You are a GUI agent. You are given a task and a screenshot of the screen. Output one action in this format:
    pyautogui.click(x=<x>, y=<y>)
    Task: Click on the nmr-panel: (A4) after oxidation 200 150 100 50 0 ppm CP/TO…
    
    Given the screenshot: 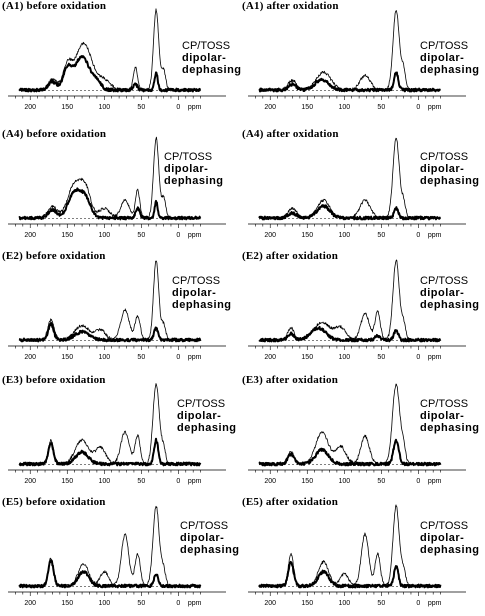 What is the action you would take?
    pyautogui.click(x=362, y=188)
    